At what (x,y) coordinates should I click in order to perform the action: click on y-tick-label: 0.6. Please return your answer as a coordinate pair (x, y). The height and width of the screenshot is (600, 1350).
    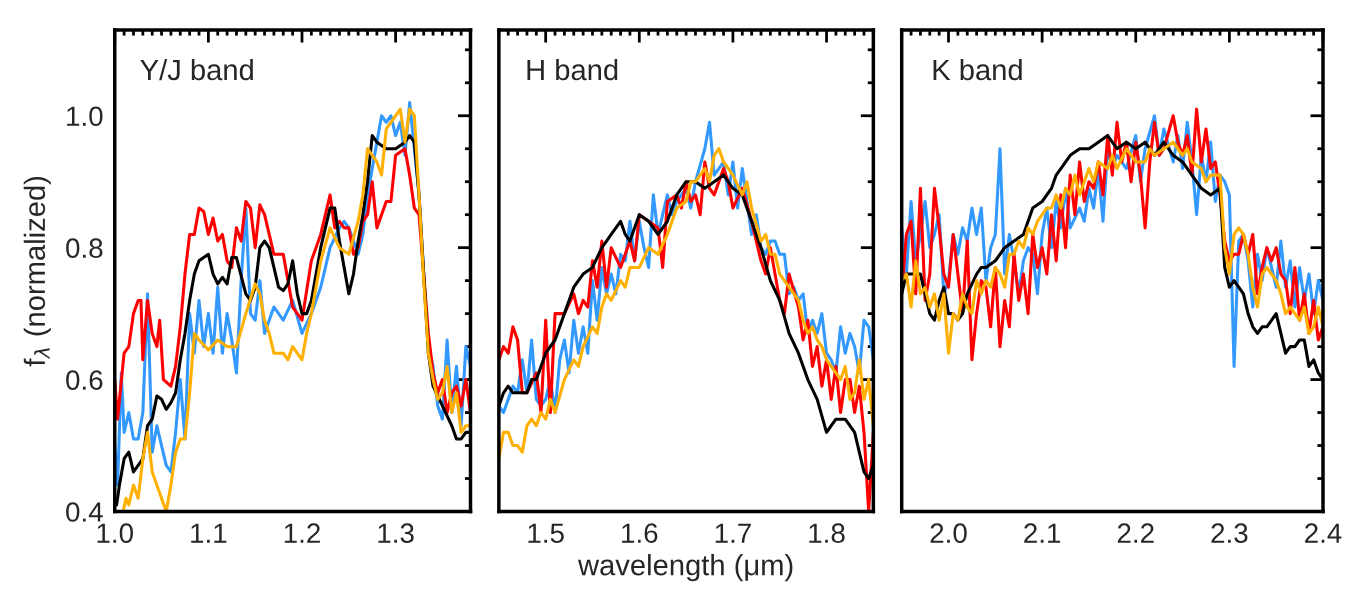
    Looking at the image, I should click on (84, 380).